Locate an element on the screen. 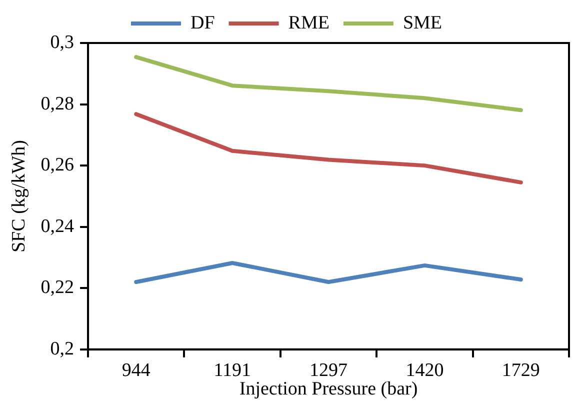  y-tick-label: 0,26 is located at coordinates (57, 165).